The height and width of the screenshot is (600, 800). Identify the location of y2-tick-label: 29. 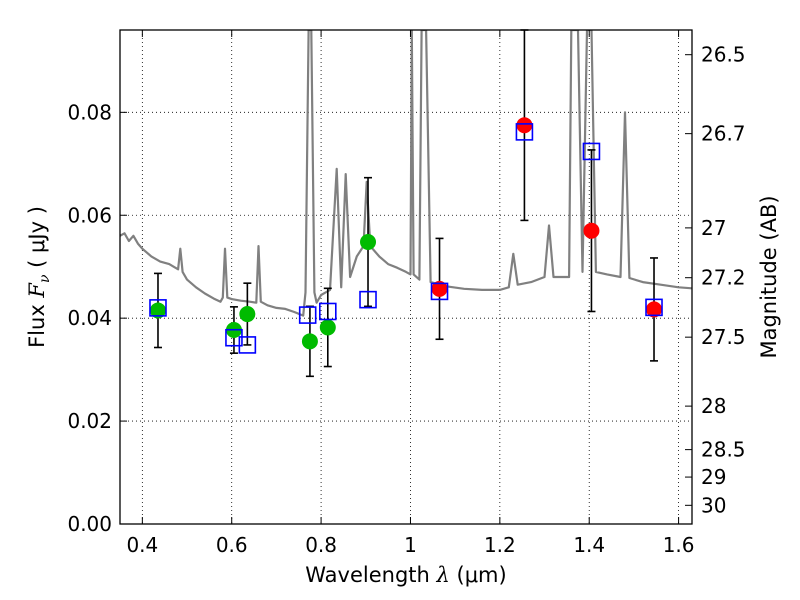
(713, 477).